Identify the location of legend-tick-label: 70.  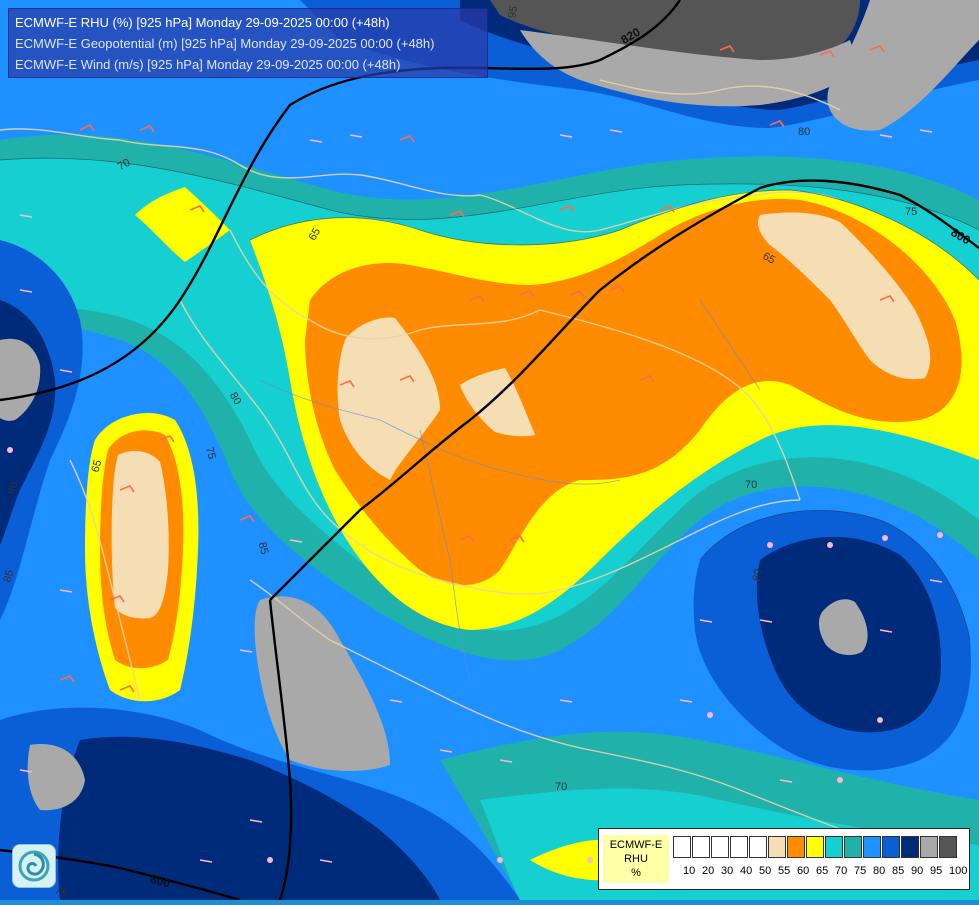
(841, 871).